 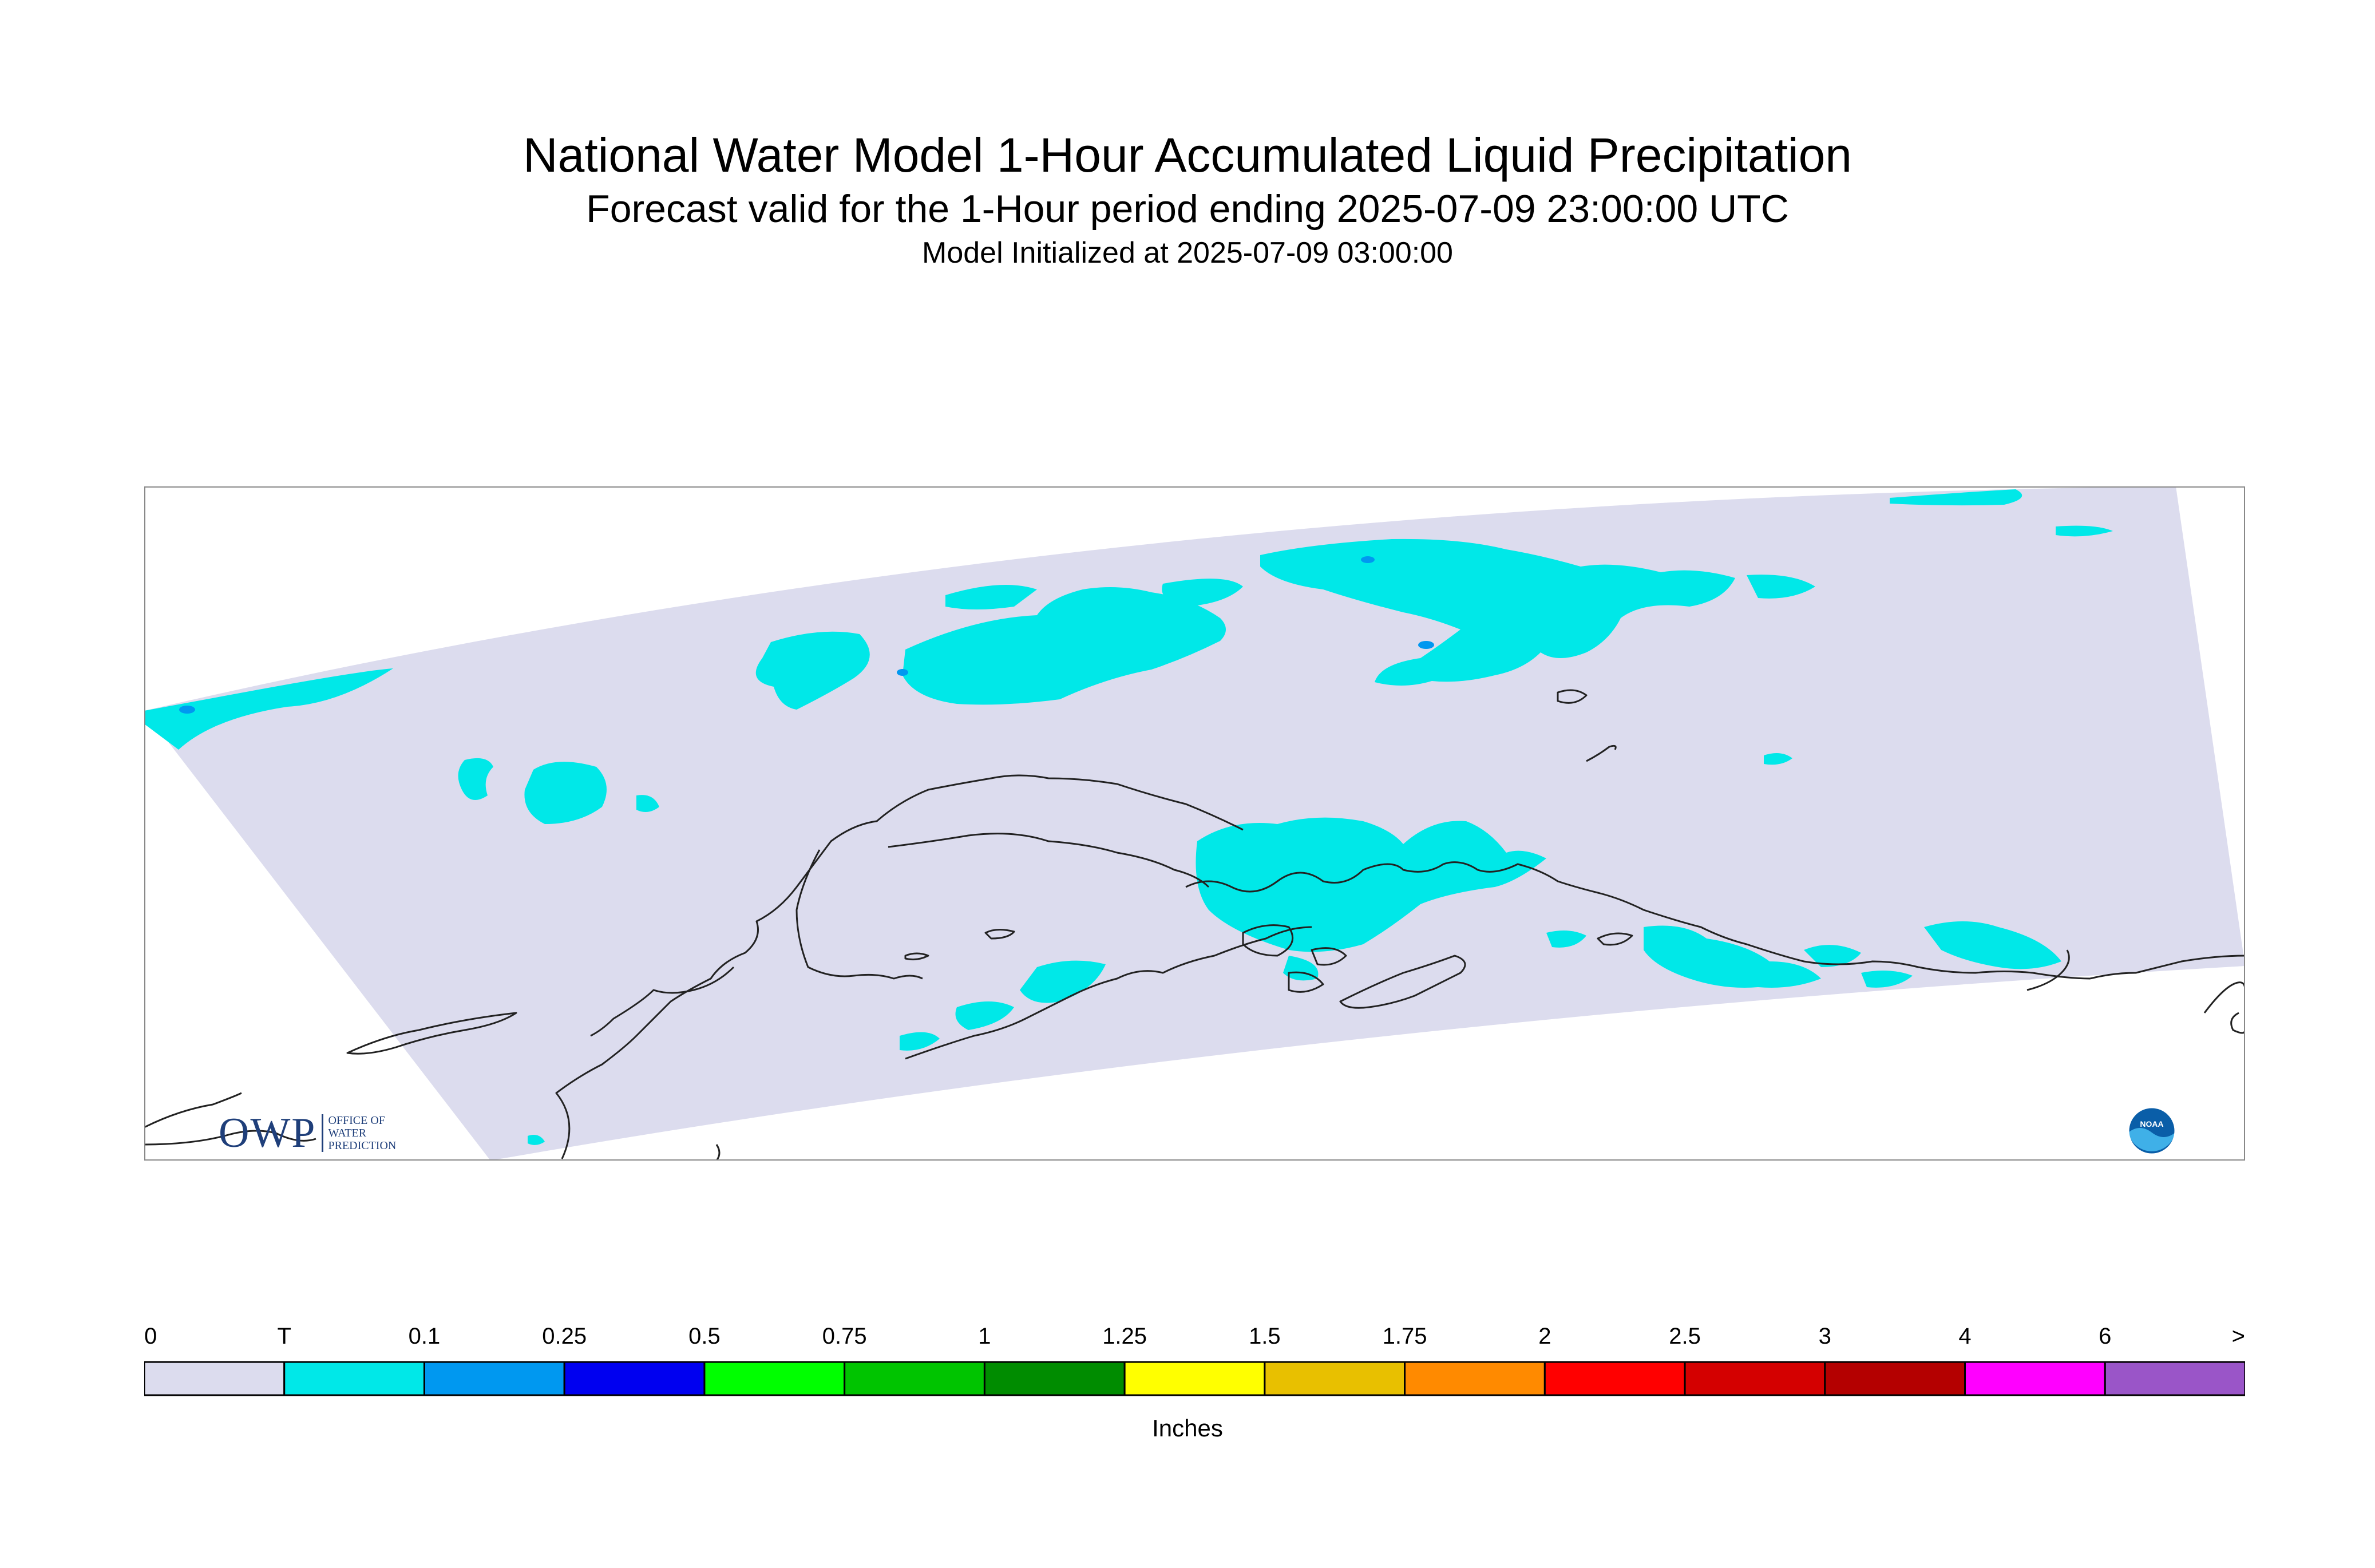 What do you see at coordinates (564, 1336) in the screenshot?
I see `legend-tick-label: 0.25` at bounding box center [564, 1336].